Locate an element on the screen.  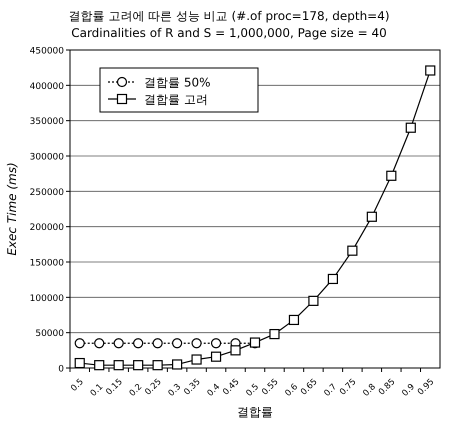
y-axis-title: Exec Time (ms) is located at coordinates (12, 209).